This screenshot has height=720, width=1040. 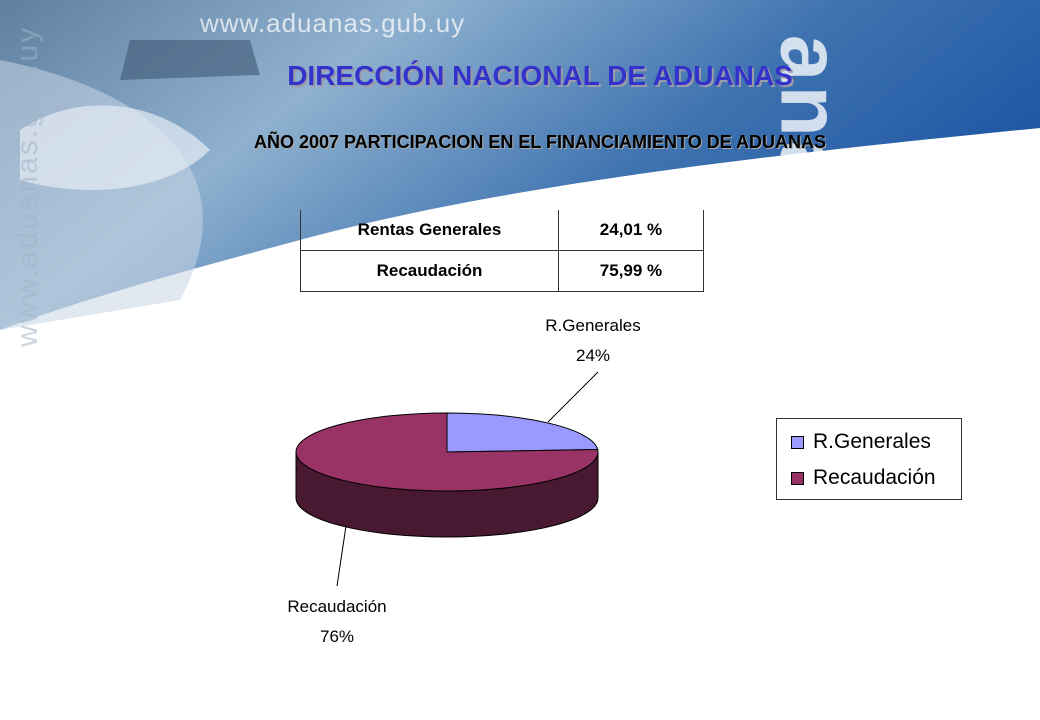 I want to click on legend-swatch-rgenerales, so click(x=797, y=442).